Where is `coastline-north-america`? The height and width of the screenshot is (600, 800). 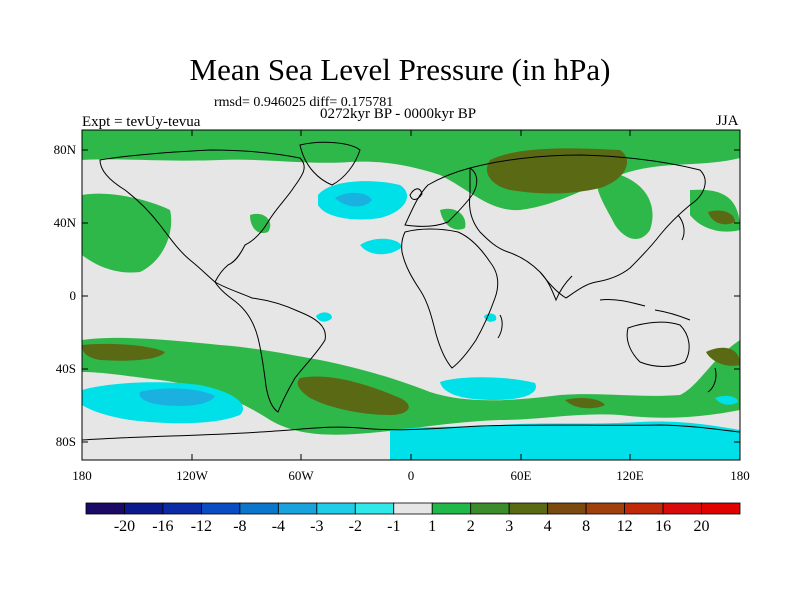 coastline-north-america is located at coordinates (202, 216).